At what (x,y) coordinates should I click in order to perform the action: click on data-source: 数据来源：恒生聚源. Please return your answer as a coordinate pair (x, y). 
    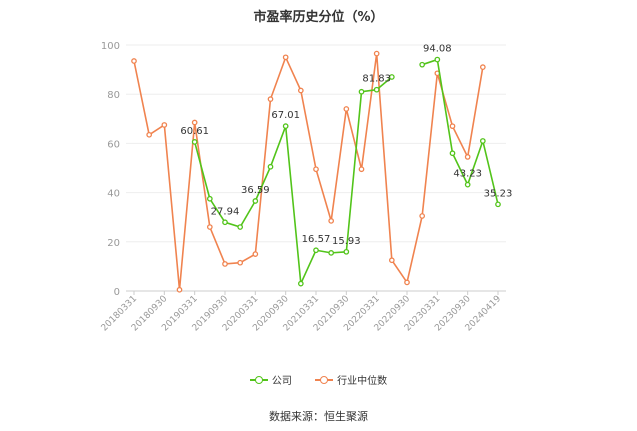
    Looking at the image, I should click on (318, 416).